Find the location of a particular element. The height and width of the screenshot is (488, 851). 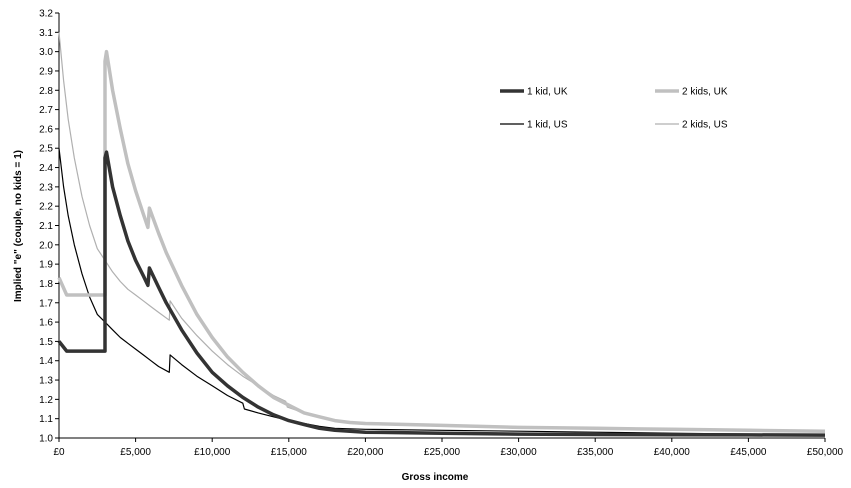

legend-label-1-kid-us: 1 kid, US is located at coordinates (547, 125).